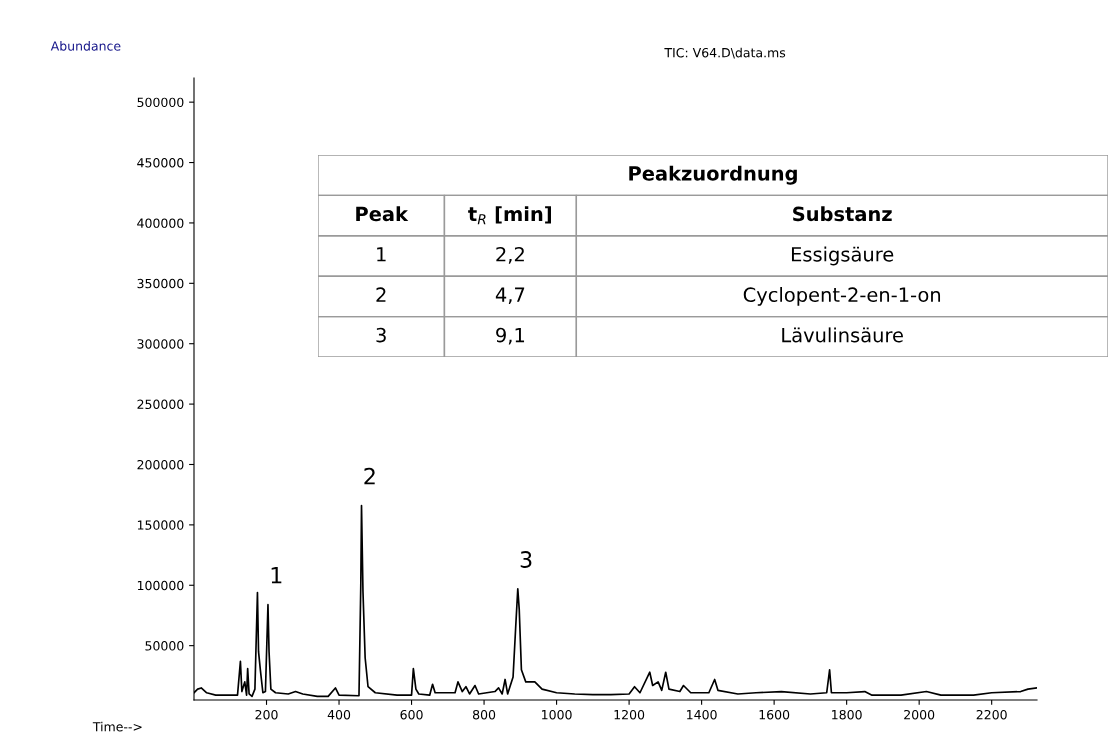  What do you see at coordinates (842, 335) in the screenshot?
I see `annotation: Lävulinsäure` at bounding box center [842, 335].